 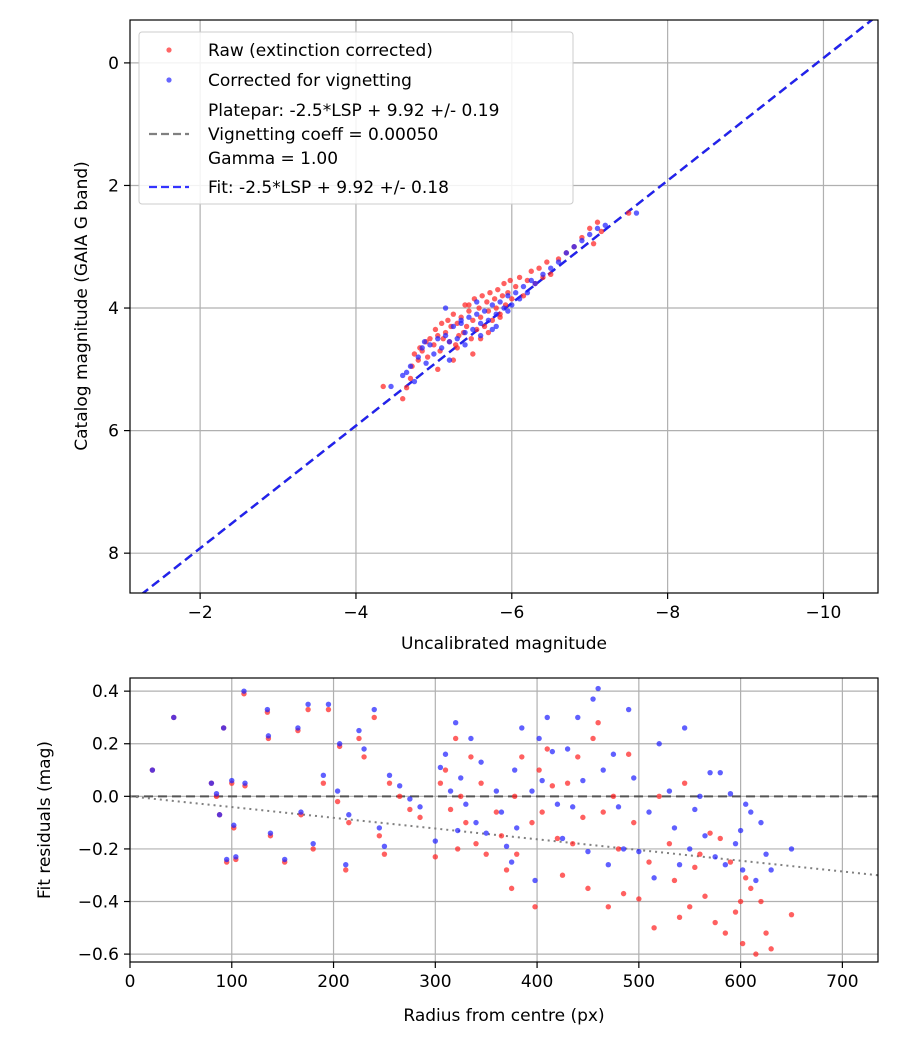 I want to click on y-tick-label: 4, so click(x=113, y=309).